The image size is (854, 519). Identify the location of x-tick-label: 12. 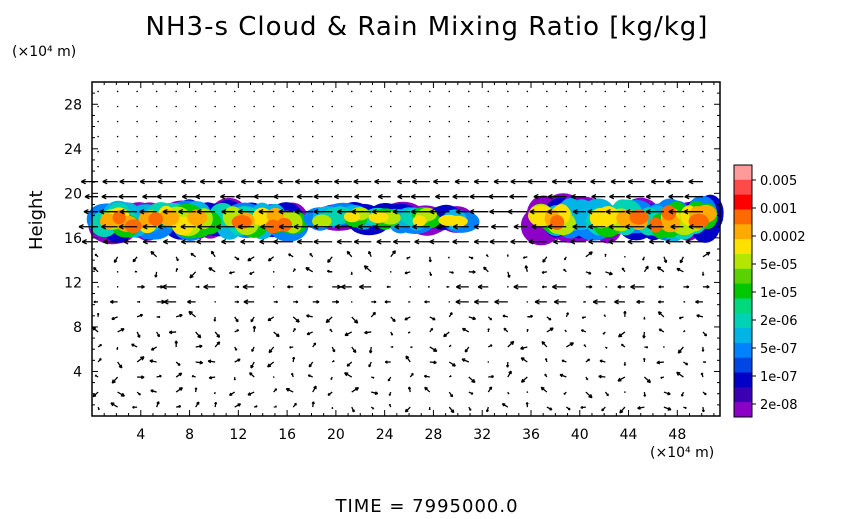
(238, 435).